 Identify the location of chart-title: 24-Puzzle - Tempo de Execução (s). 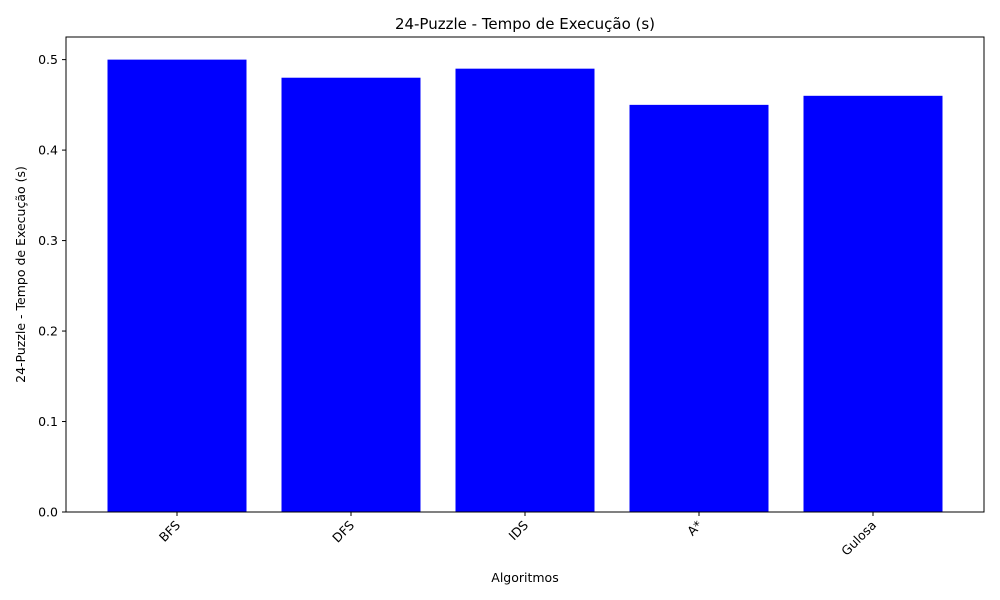
(525, 24).